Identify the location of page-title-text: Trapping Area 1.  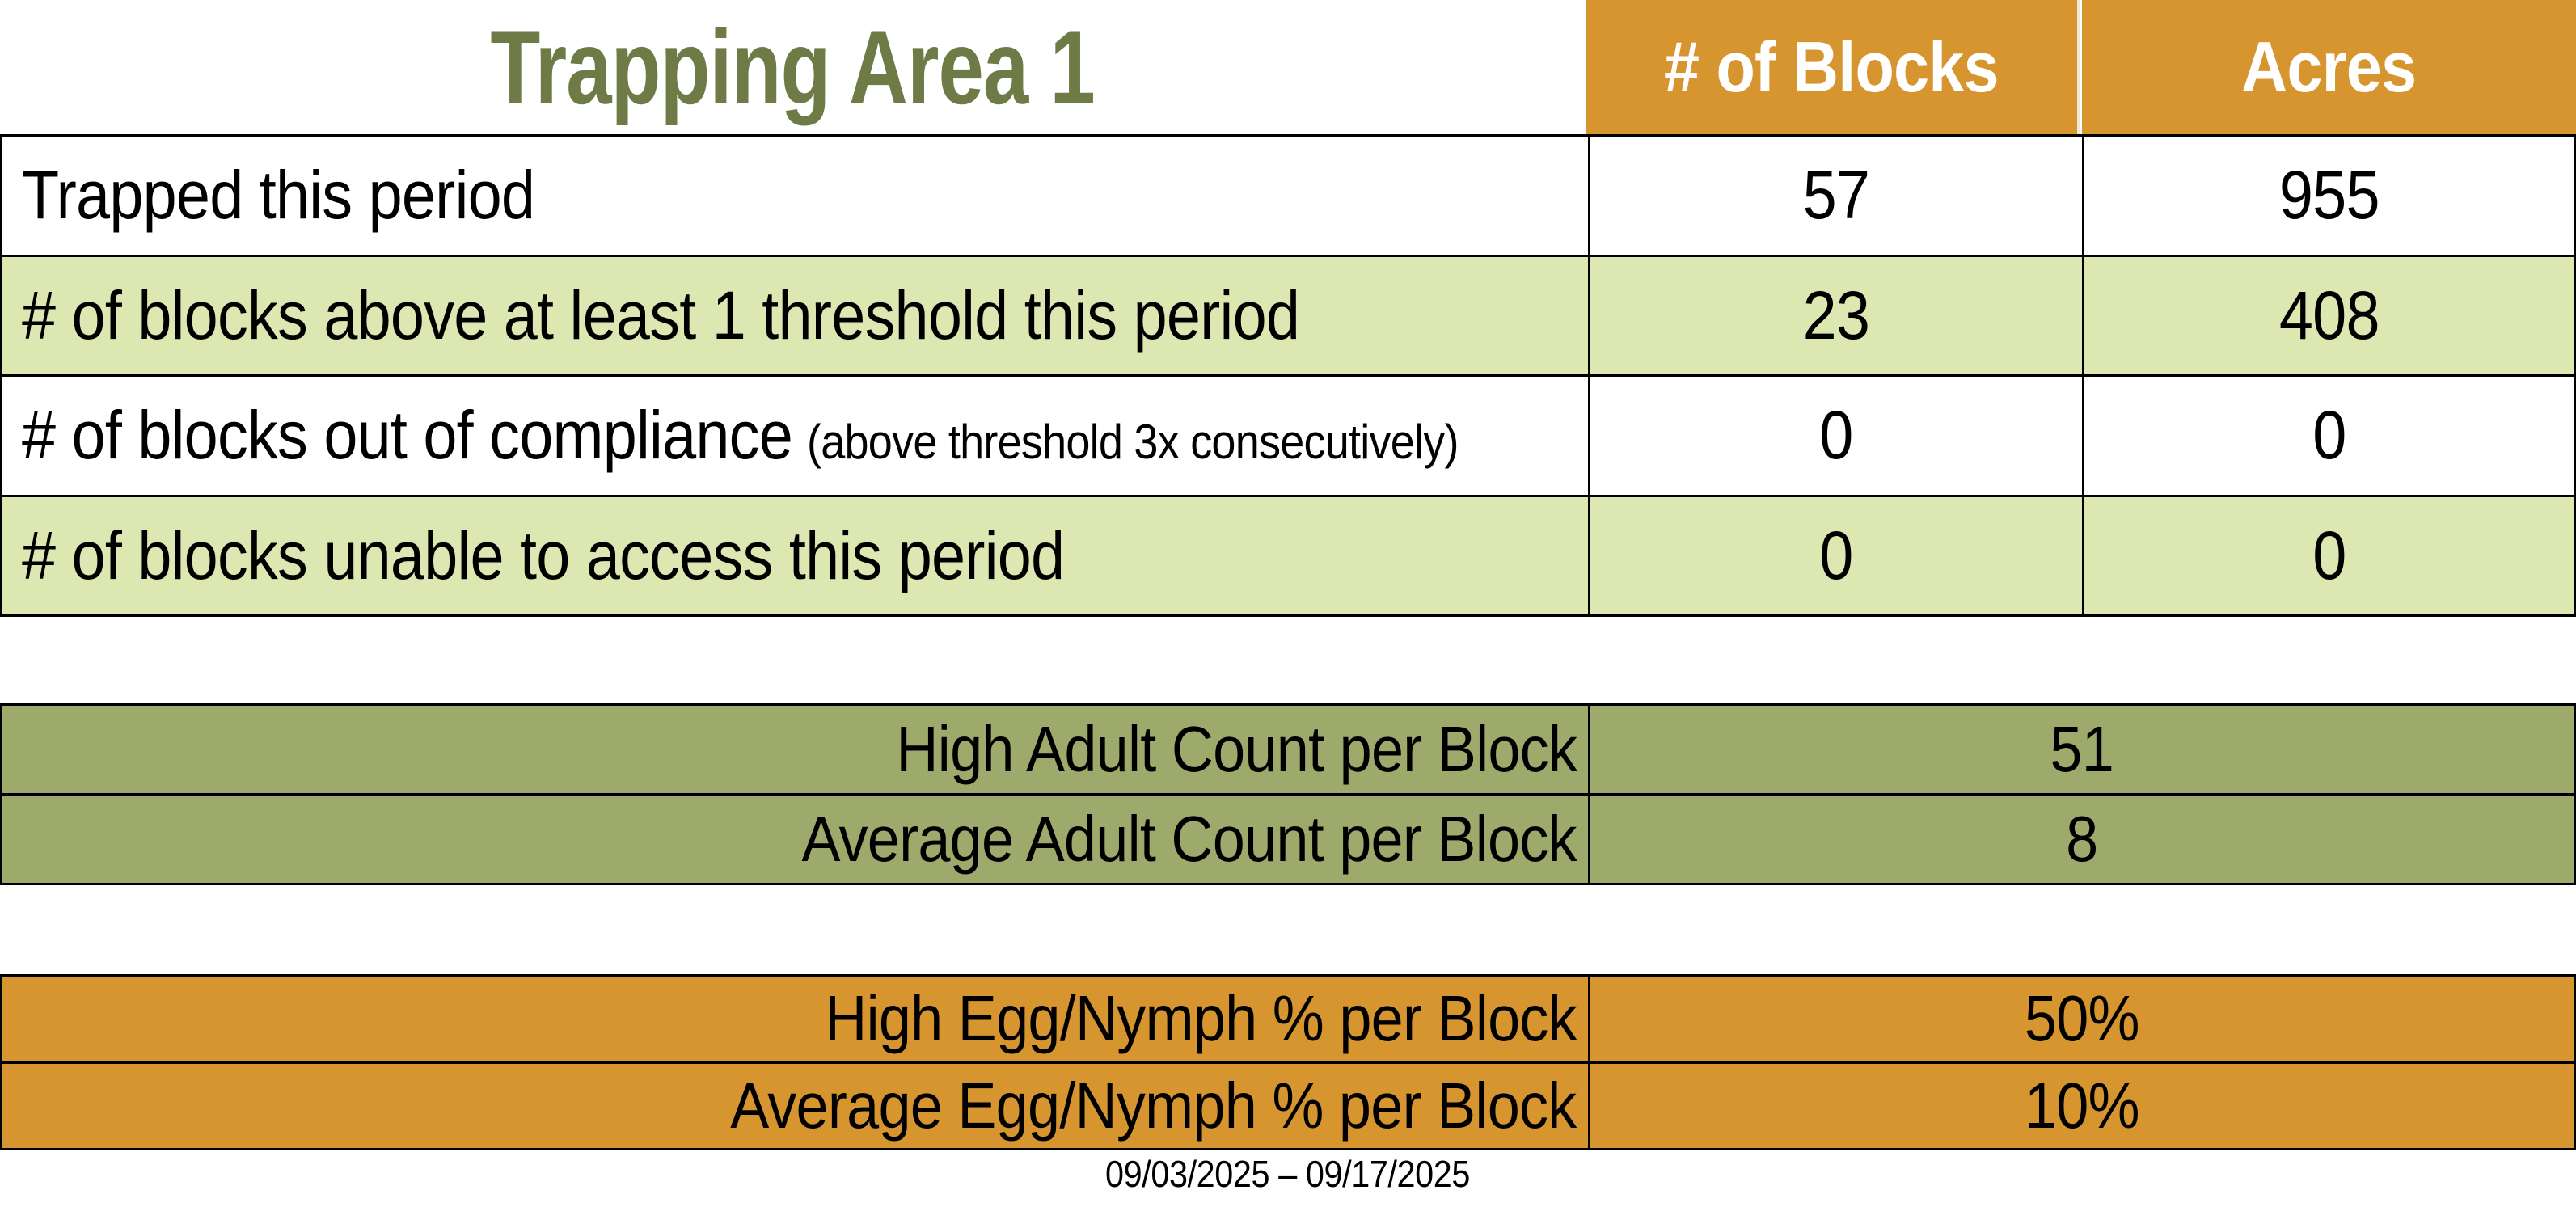
(793, 67).